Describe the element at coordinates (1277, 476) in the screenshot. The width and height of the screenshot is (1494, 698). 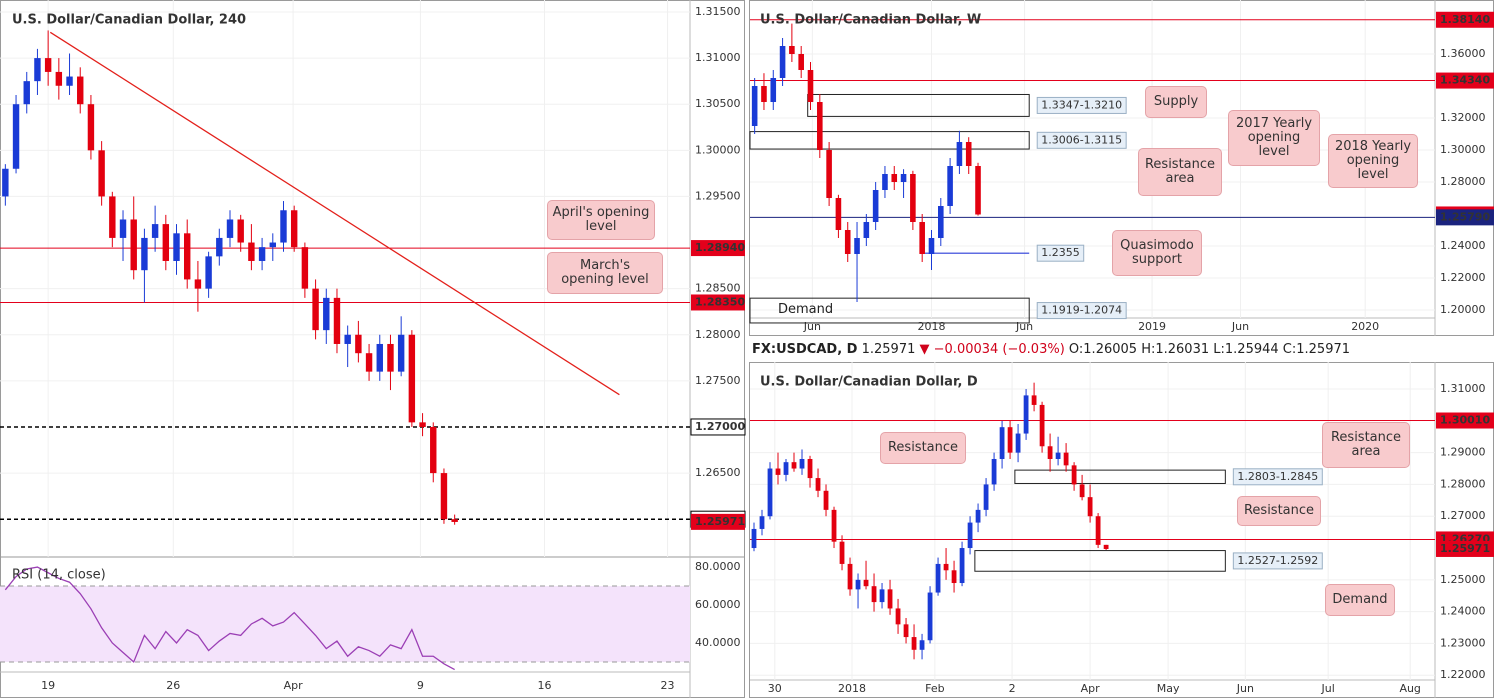
I see `zone-label: 1.2803-1.2845` at that location.